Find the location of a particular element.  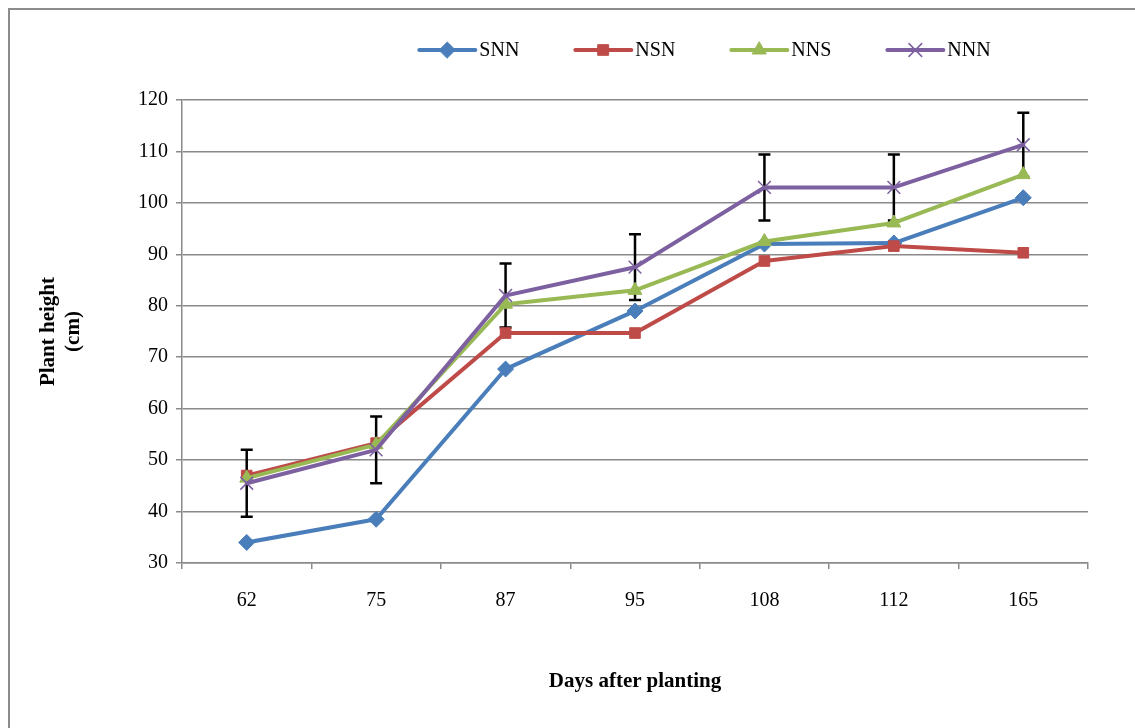

y-tick-label: 120 is located at coordinates (153, 98).